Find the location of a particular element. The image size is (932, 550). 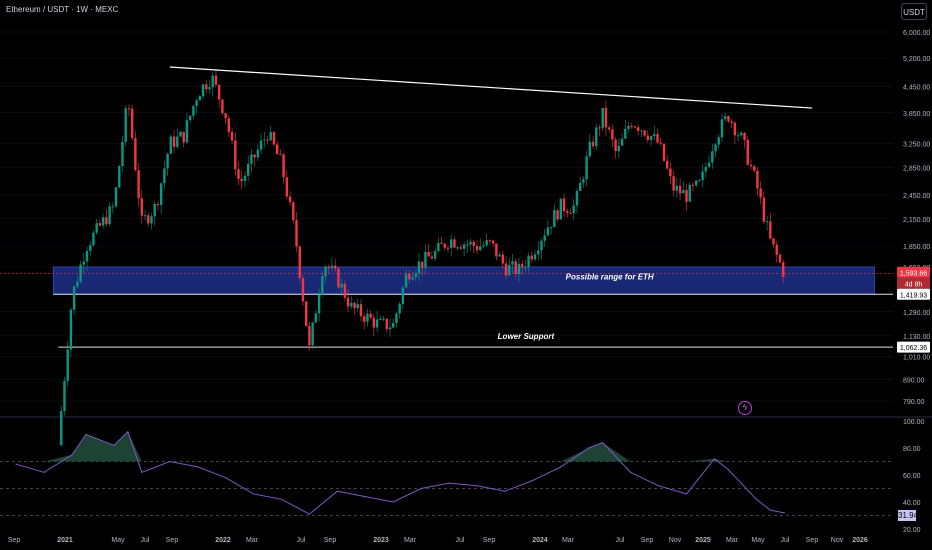

currency-button: USDT is located at coordinates (914, 11).